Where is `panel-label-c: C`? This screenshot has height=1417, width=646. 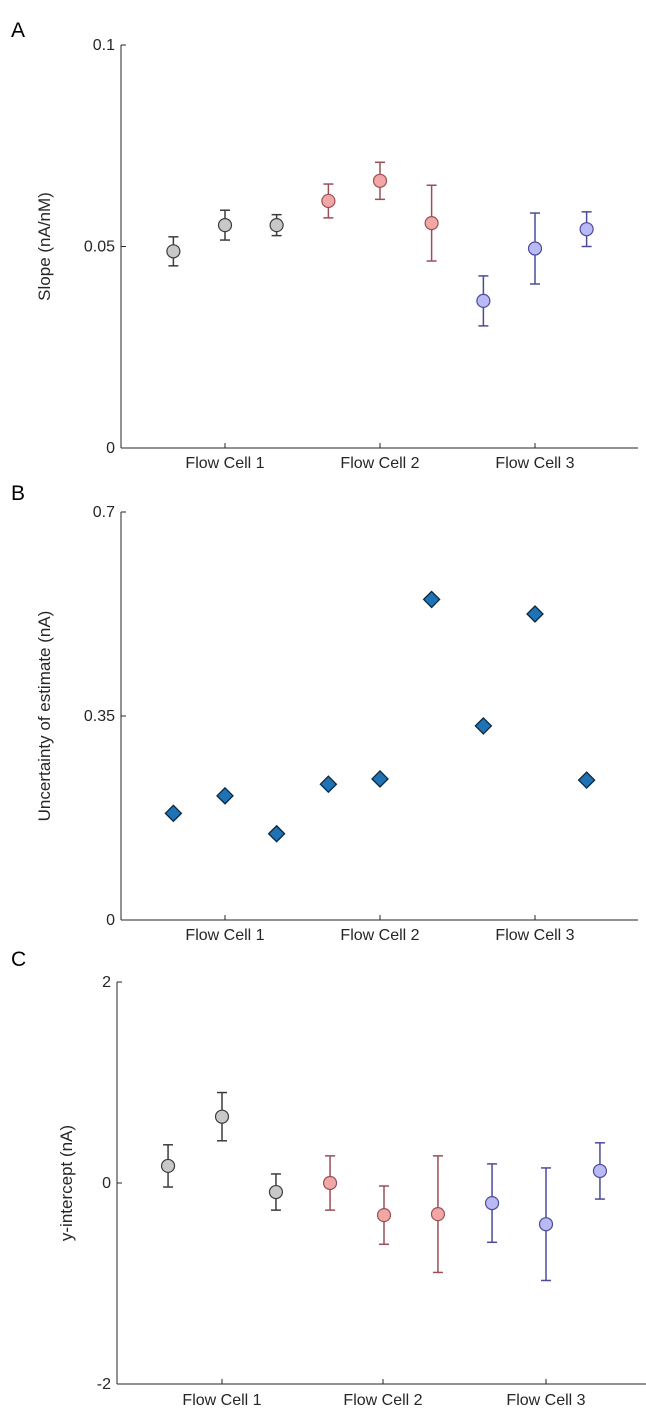 panel-label-c: C is located at coordinates (18, 959).